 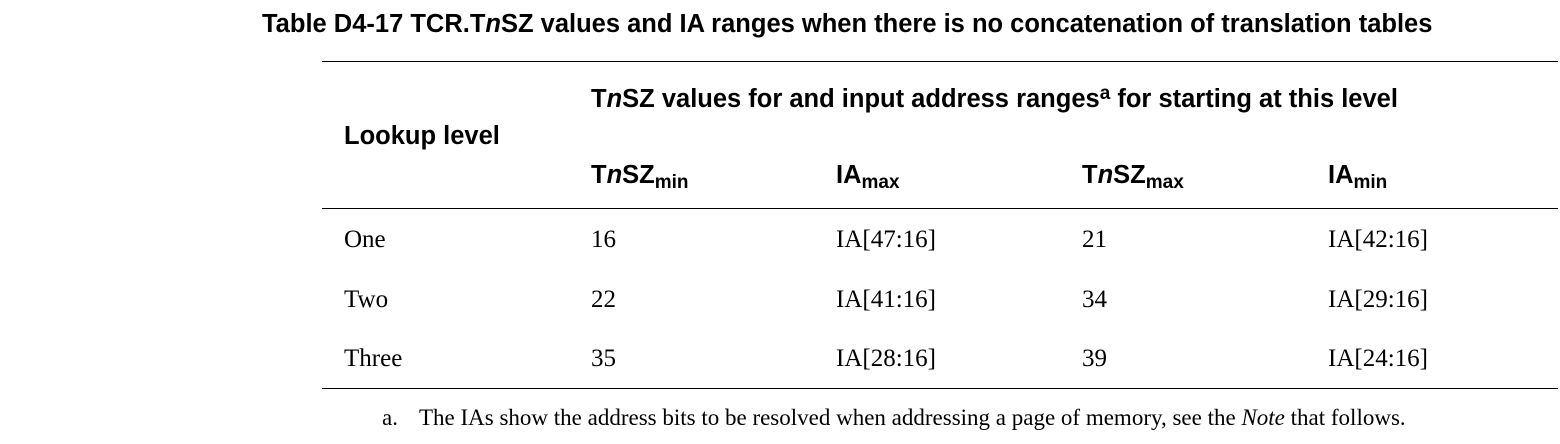 What do you see at coordinates (1378, 239) in the screenshot?
I see `cell-ia-min: IA[42:16]` at bounding box center [1378, 239].